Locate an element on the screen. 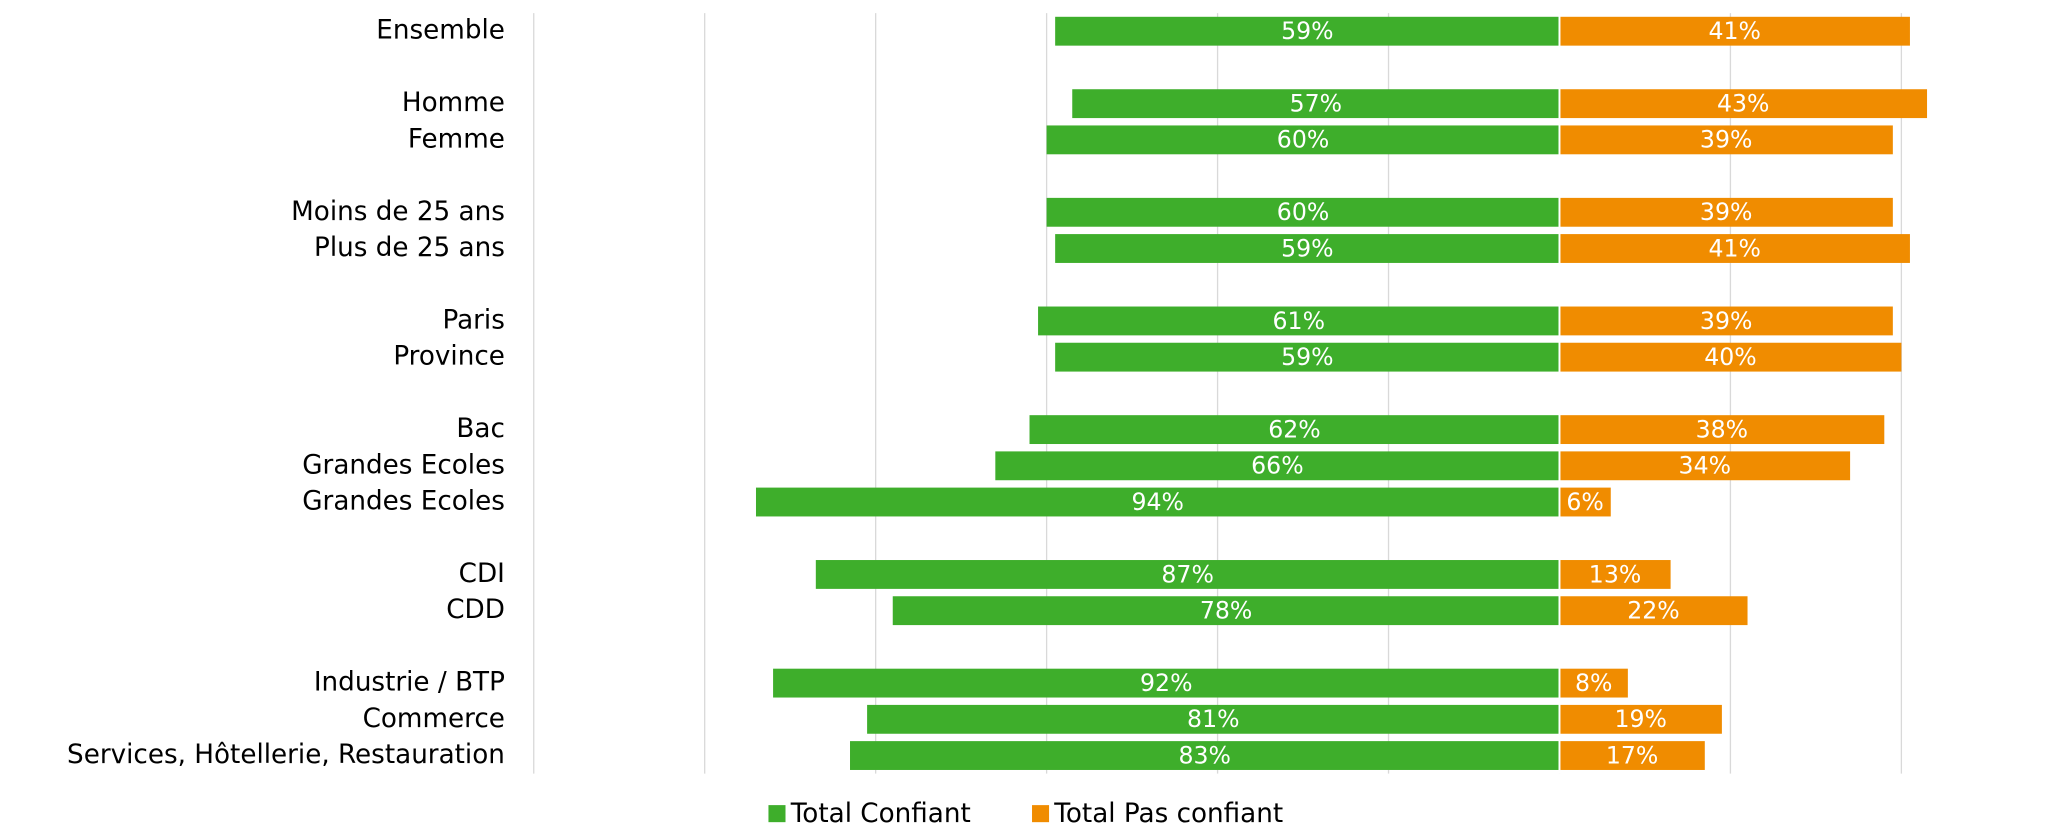 Image resolution: width=2047 pixels, height=824 pixels. y-tick-label: Plus de 25 ans is located at coordinates (409, 248).